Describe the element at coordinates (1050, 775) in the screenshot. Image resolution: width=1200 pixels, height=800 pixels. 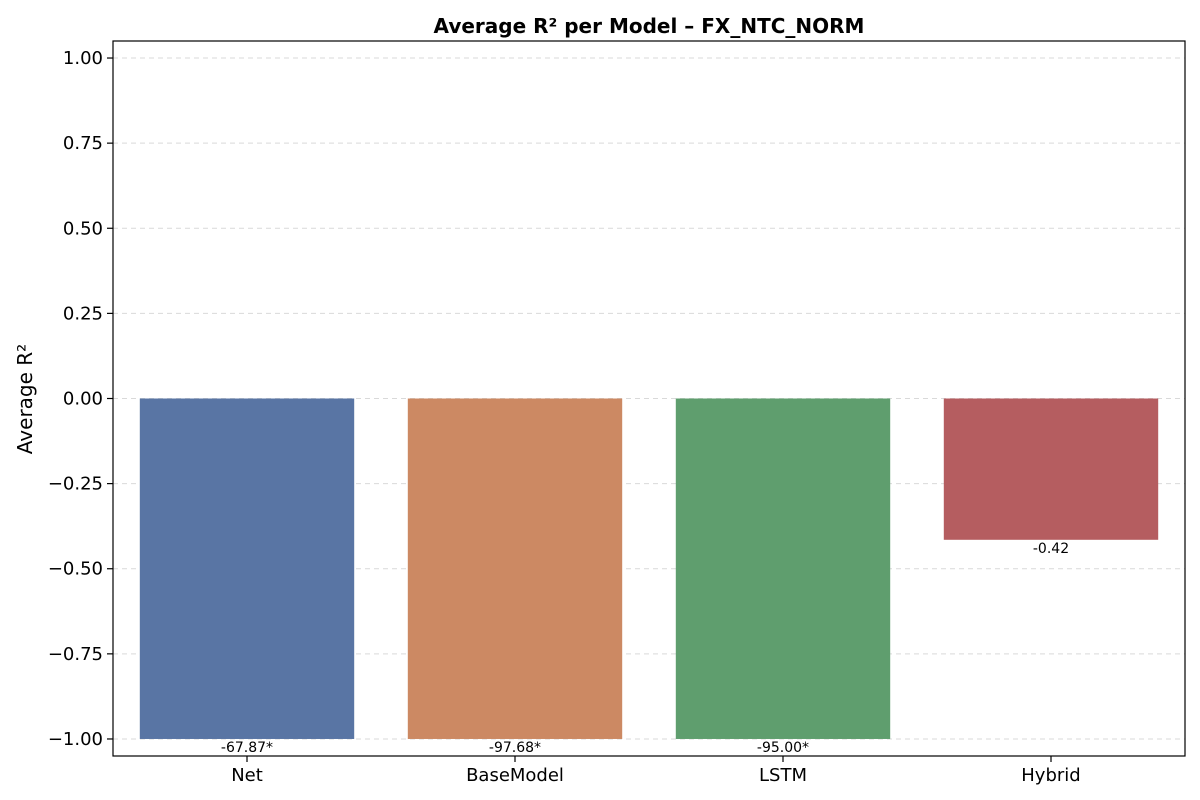
I see `x-tick-label: Hybrid` at that location.